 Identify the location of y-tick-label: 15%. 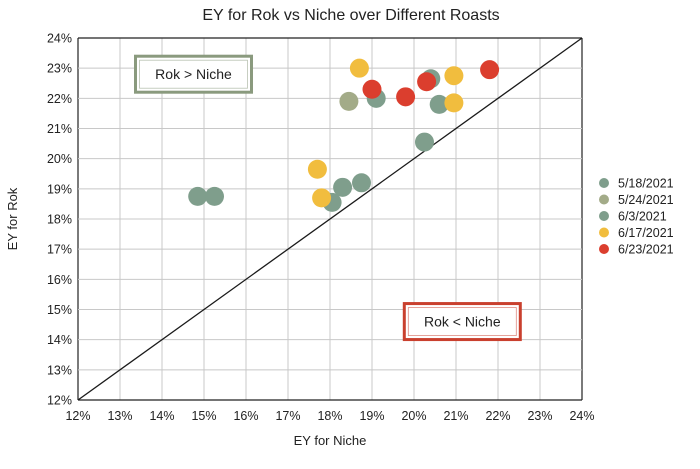
(59, 310).